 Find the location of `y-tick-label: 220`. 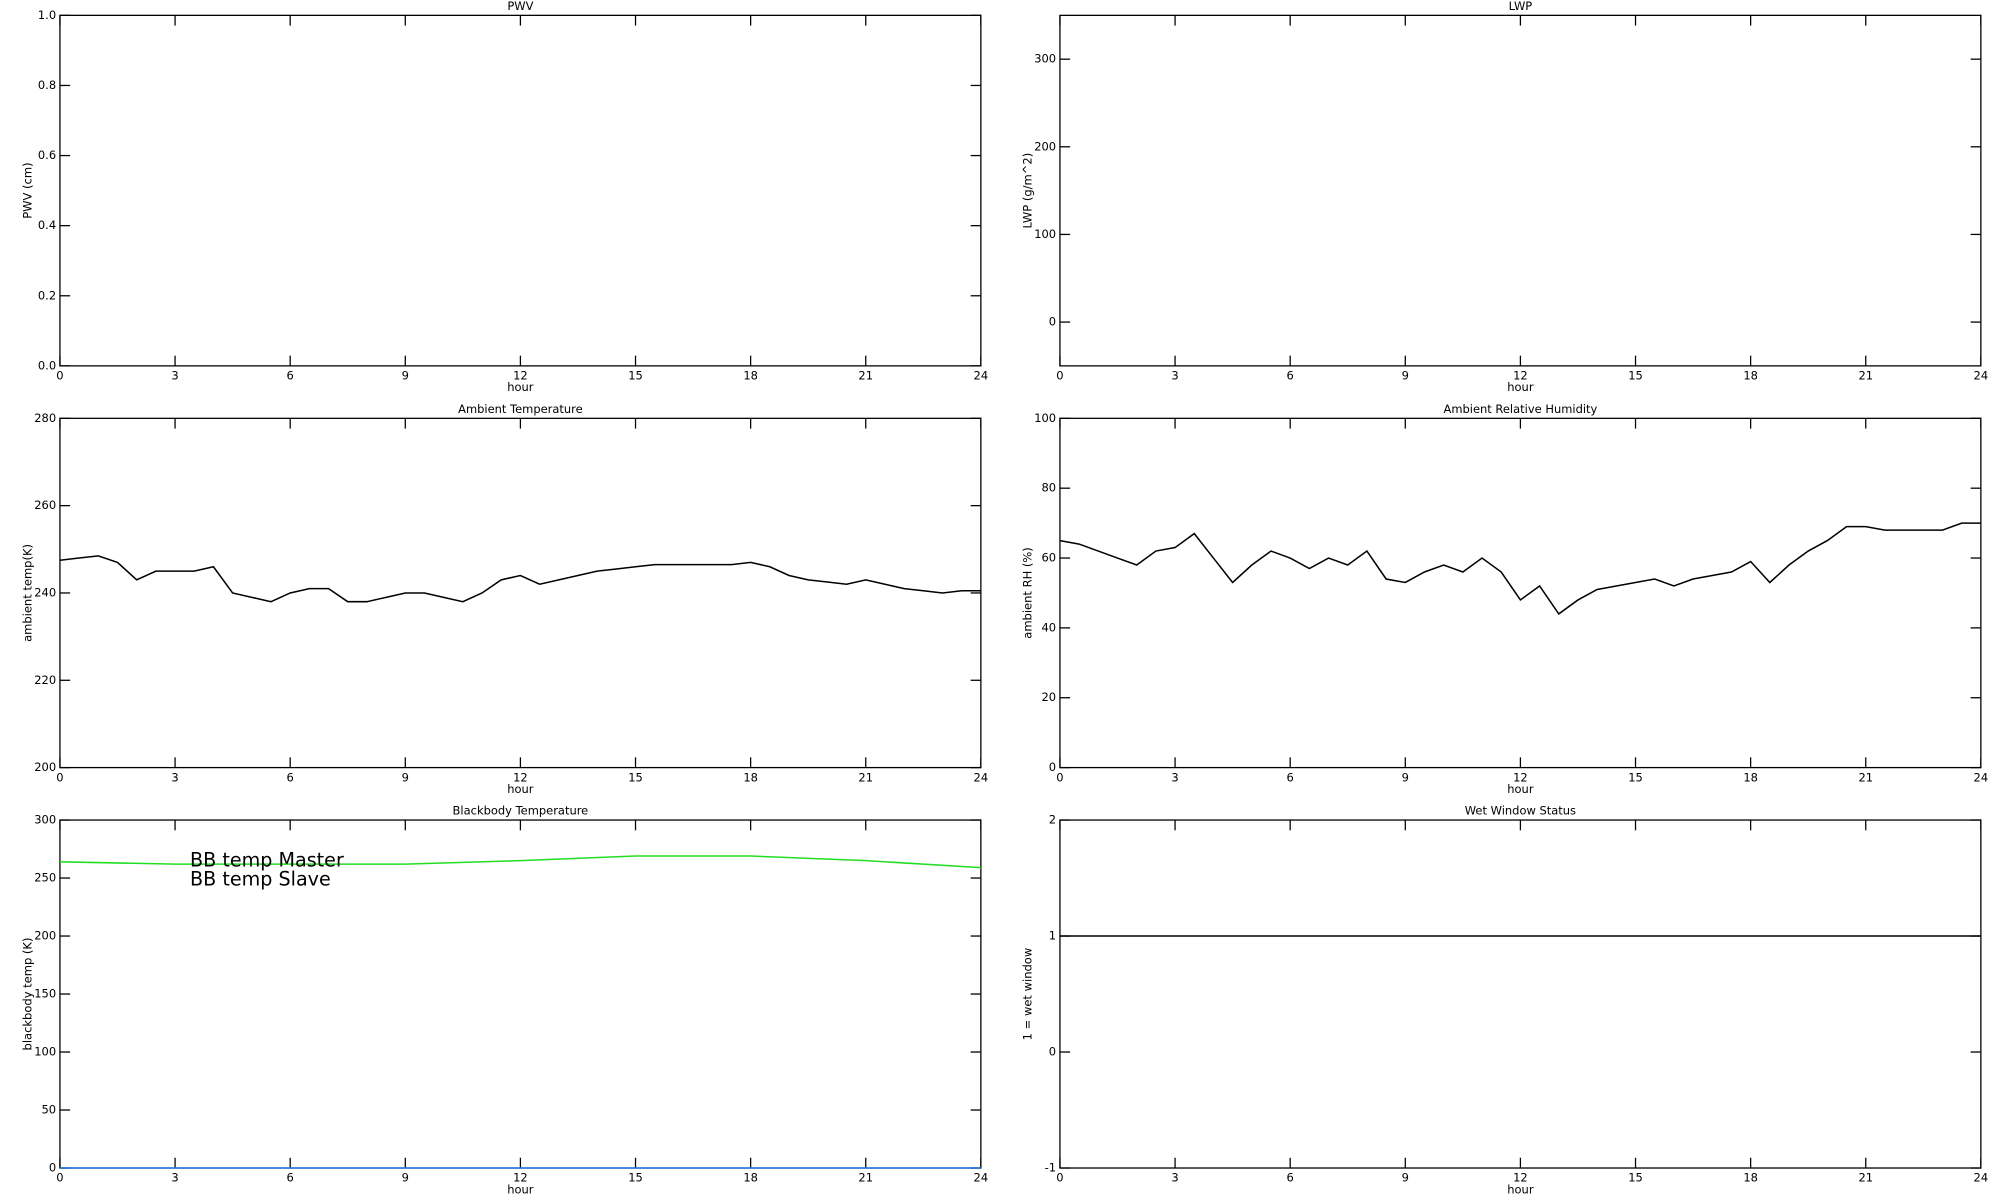

y-tick-label: 220 is located at coordinates (45, 680).